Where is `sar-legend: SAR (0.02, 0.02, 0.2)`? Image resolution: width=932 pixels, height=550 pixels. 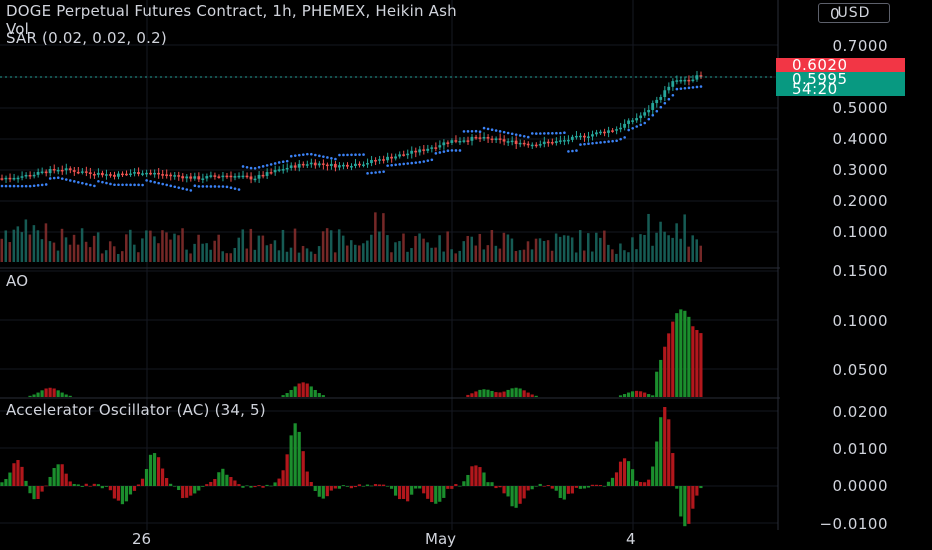
sar-legend: SAR (0.02, 0.02, 0.2) is located at coordinates (86, 38).